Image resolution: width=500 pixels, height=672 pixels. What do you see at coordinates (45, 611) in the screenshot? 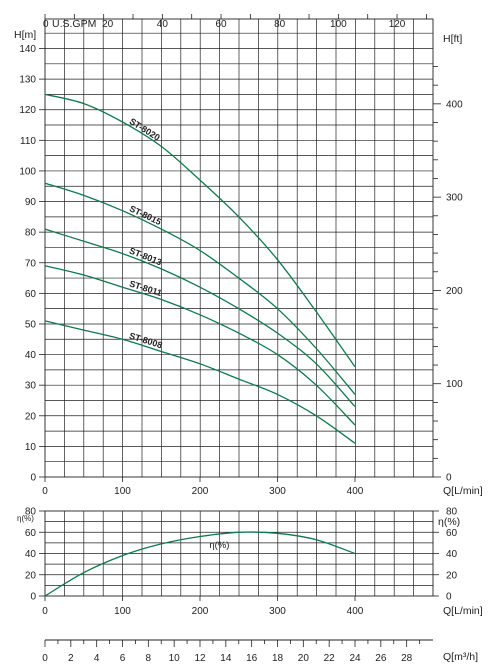
I see `efficiency-x-tick-label: 0` at bounding box center [45, 611].